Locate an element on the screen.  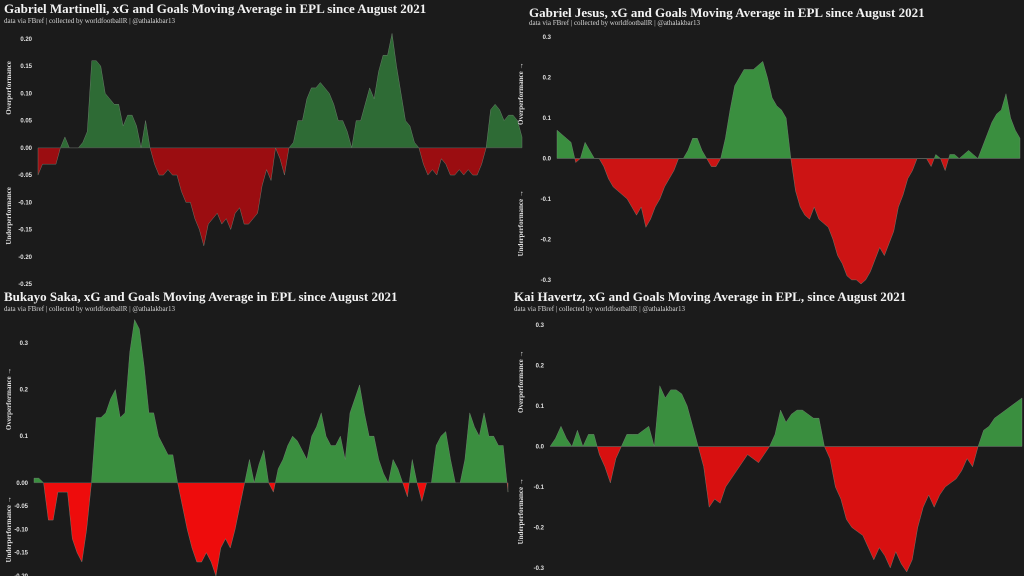
y-tick-label: -0.25 is located at coordinates (25, 285).